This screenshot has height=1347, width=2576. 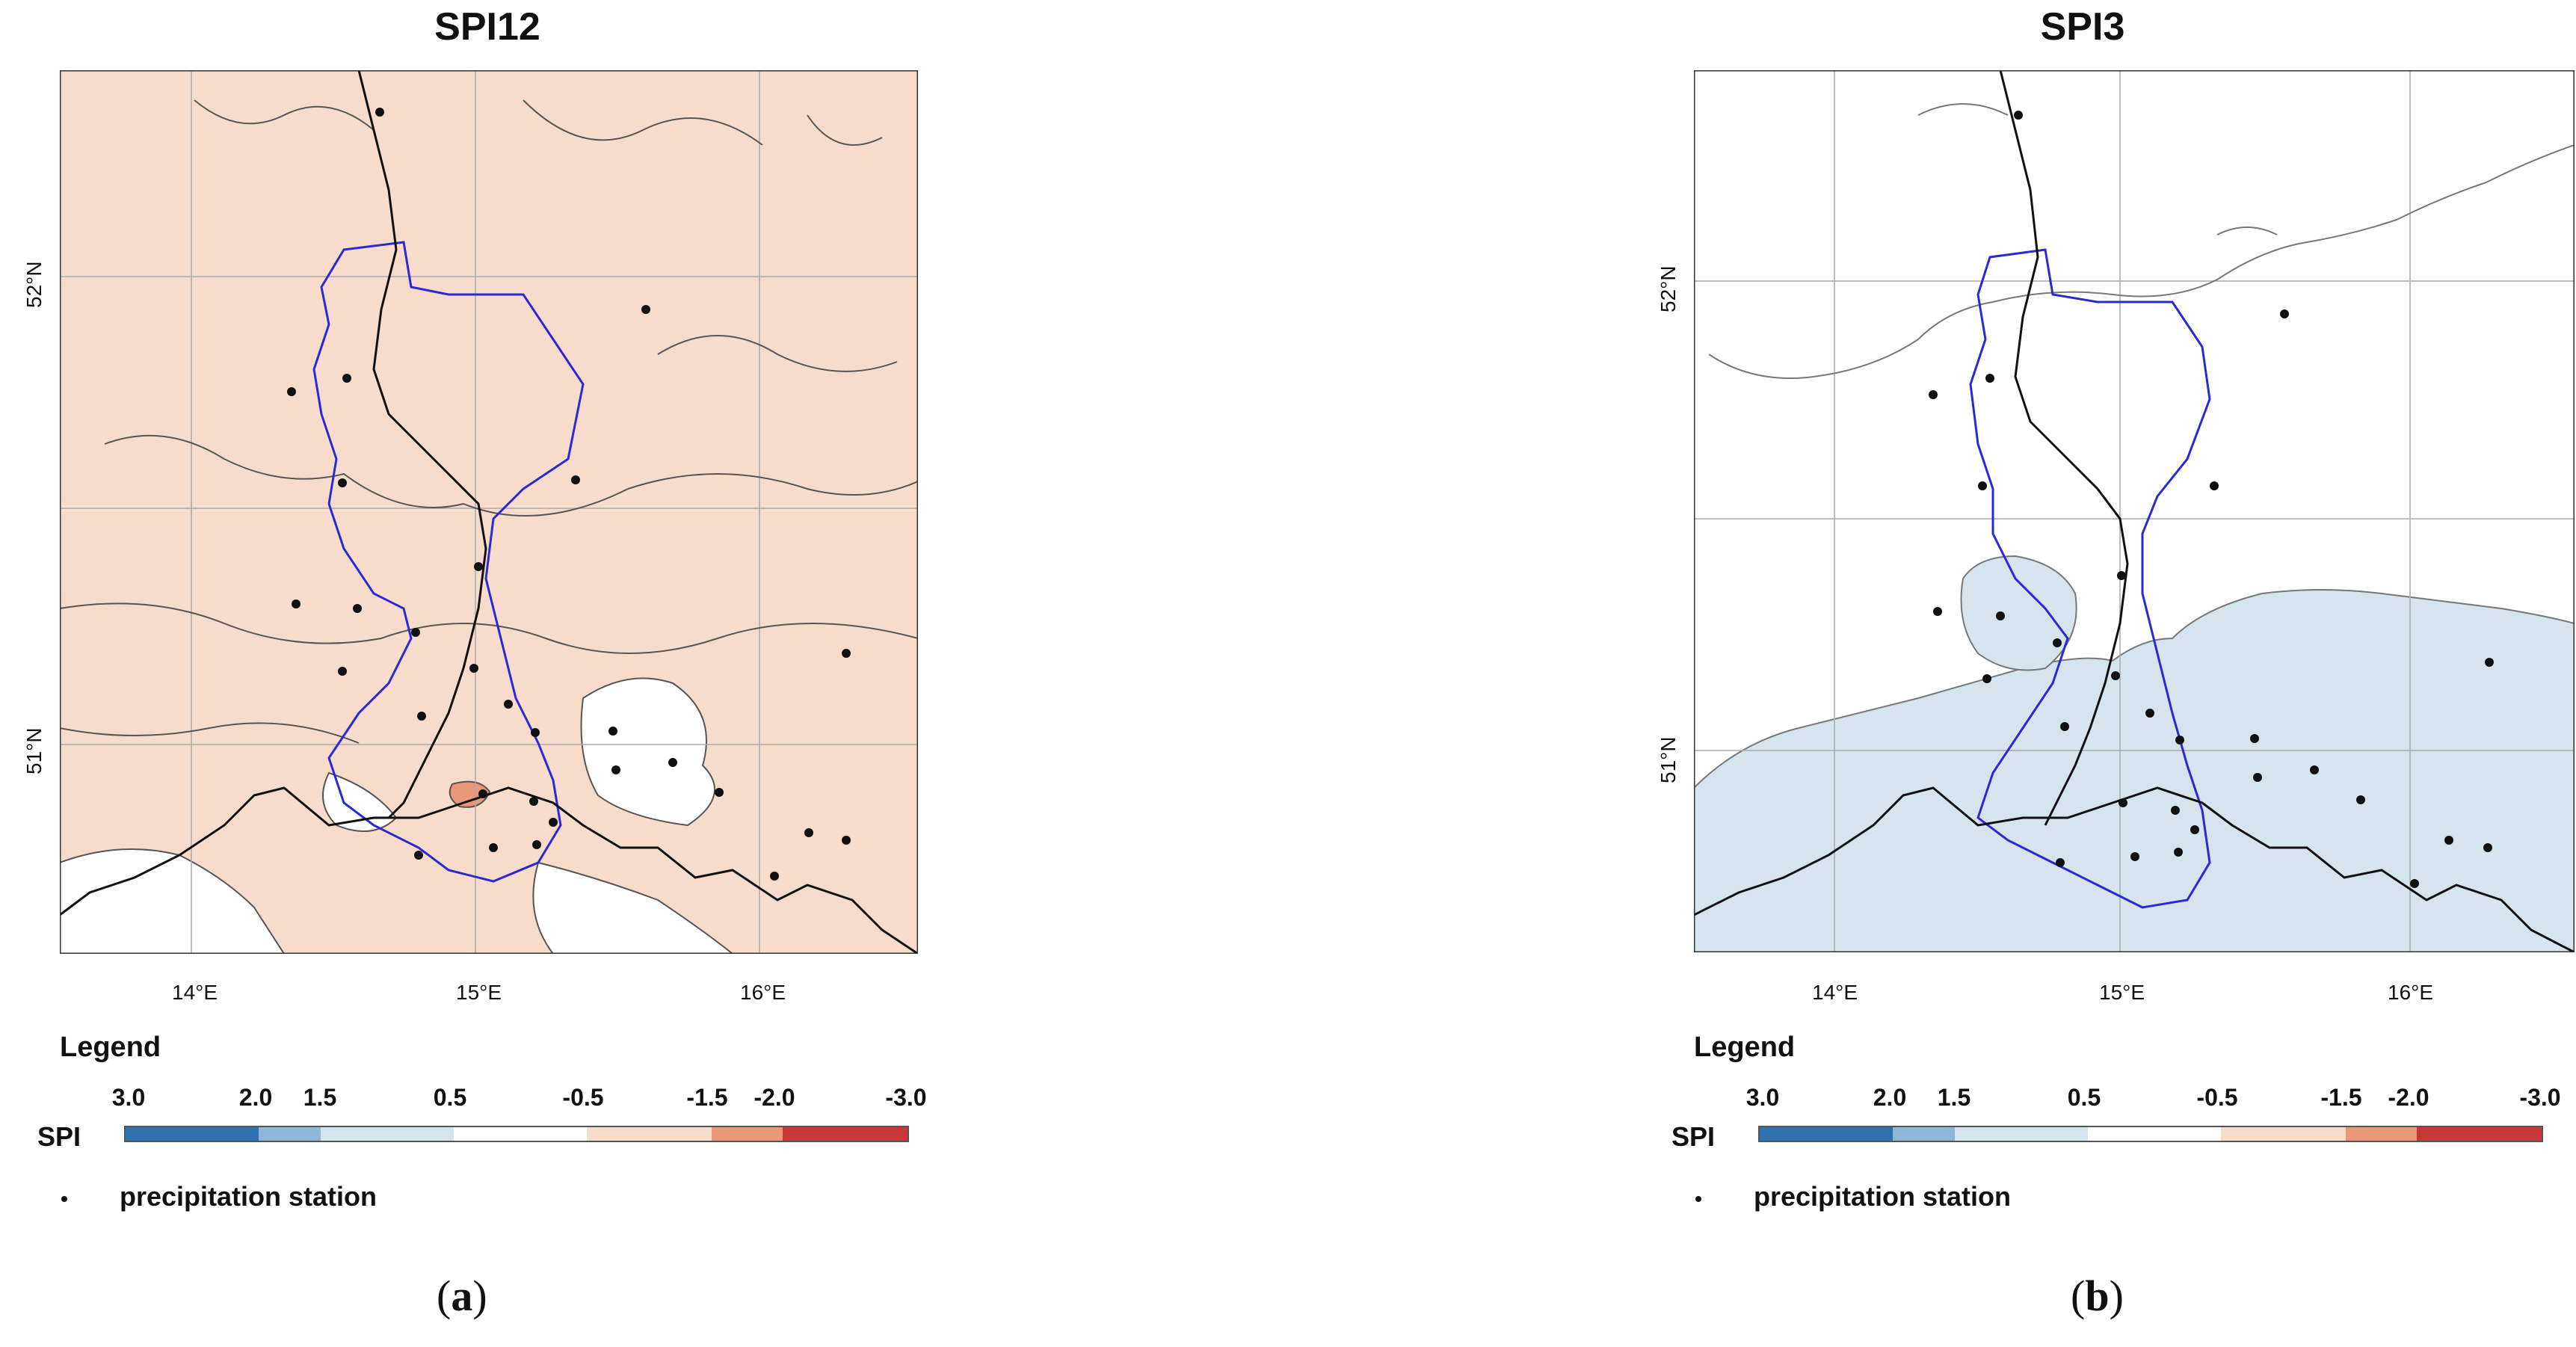 What do you see at coordinates (487, 27) in the screenshot?
I see `map-title: SPI12` at bounding box center [487, 27].